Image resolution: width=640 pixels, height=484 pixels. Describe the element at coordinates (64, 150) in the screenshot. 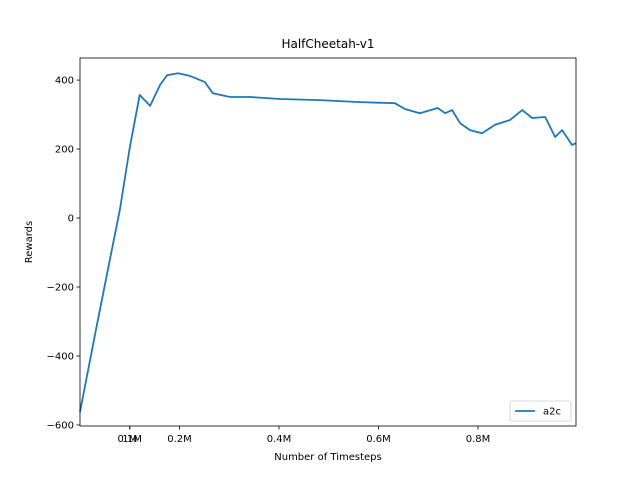

I see `y-tick-label: 200` at that location.